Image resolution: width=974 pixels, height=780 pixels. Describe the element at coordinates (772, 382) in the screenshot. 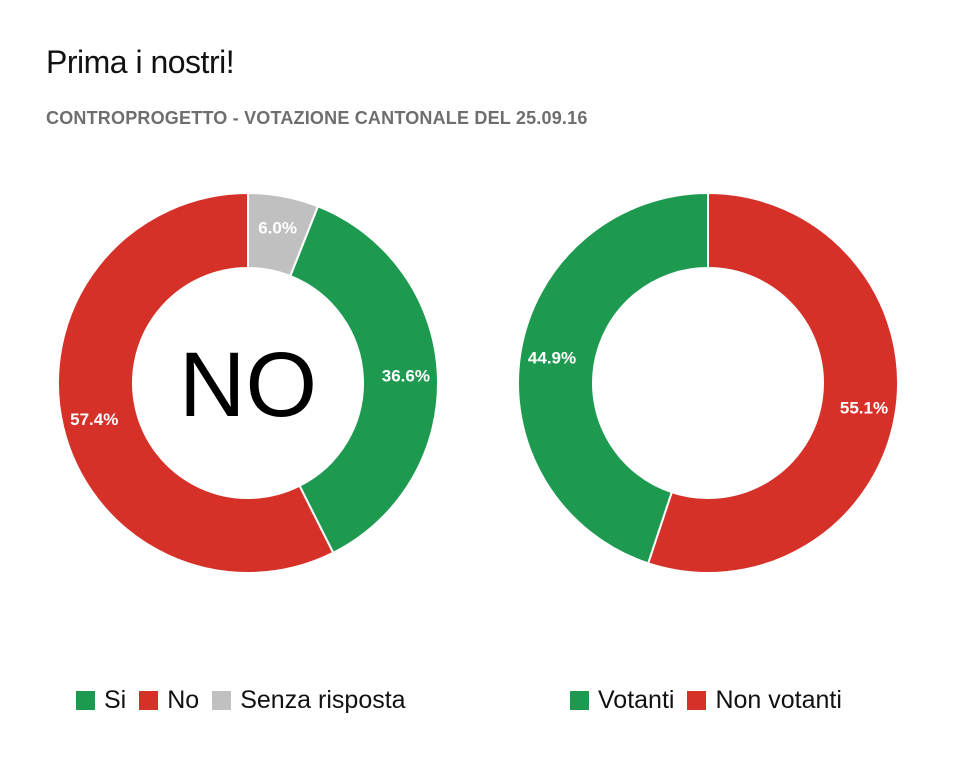

I see `slice-non-votanti` at that location.